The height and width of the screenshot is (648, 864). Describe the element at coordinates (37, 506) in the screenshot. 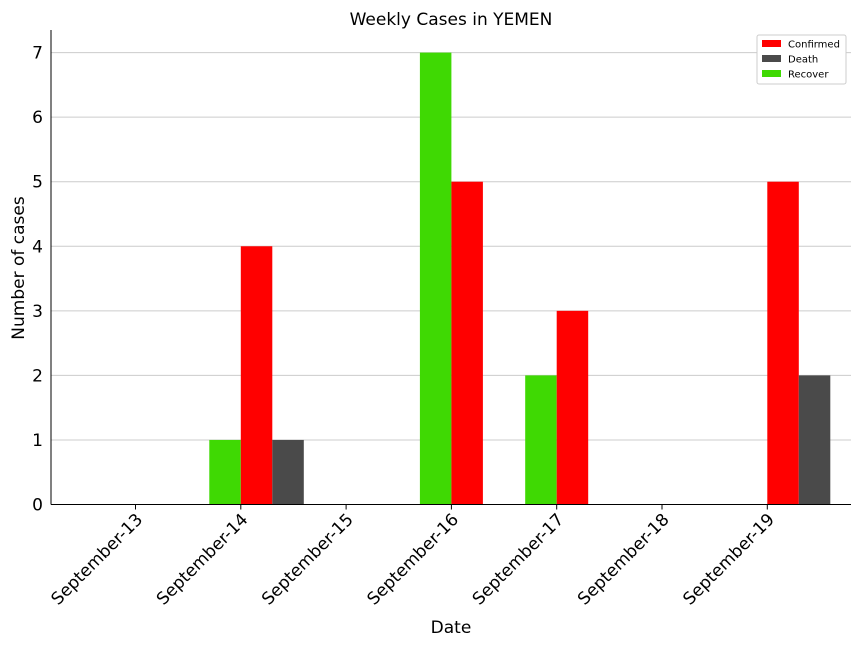

I see `y-tick-label: 0` at that location.